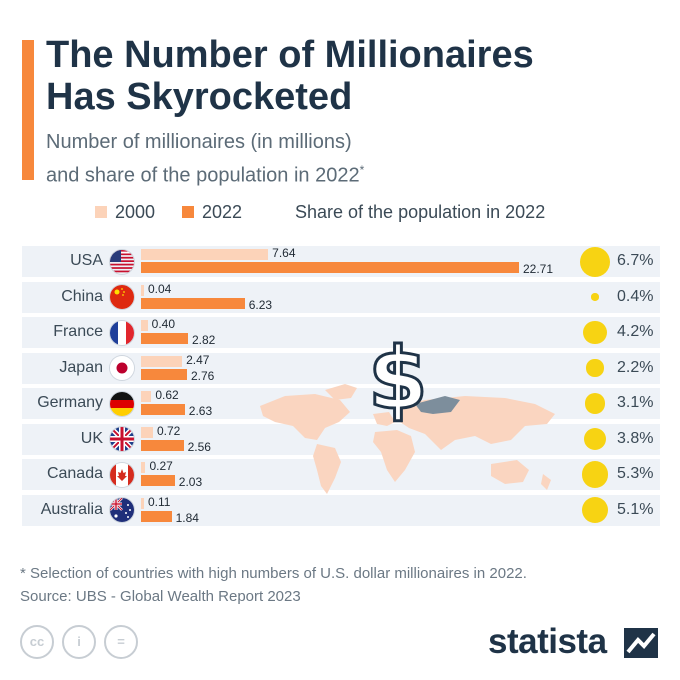 The width and height of the screenshot is (680, 680). I want to click on country-label-japan: Japan, so click(81, 367).